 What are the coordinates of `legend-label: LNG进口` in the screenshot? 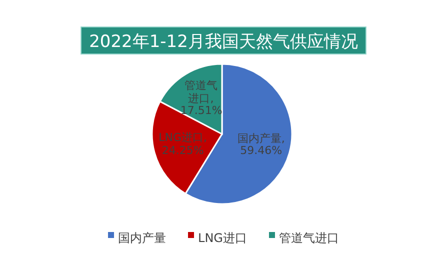 It's located at (222, 237).